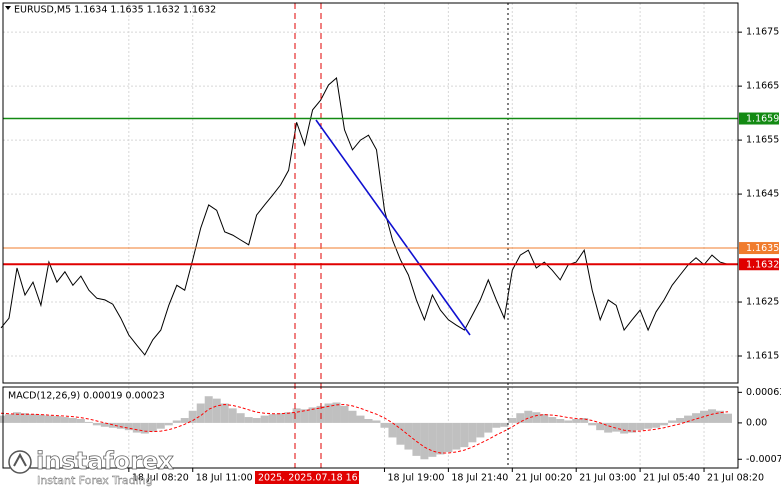 The height and width of the screenshot is (489, 781). I want to click on y-tick-label: 1.1645, so click(762, 194).